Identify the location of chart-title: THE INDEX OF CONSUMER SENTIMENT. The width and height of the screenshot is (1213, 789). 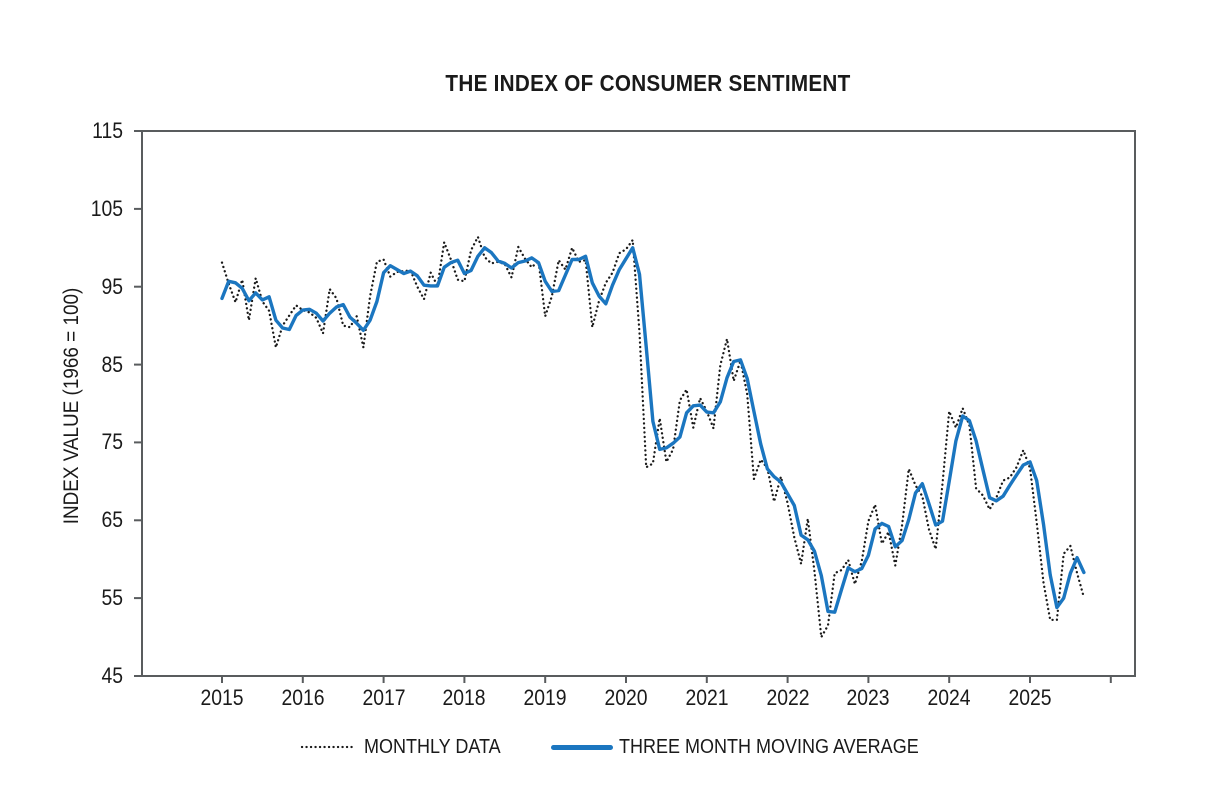
(648, 83).